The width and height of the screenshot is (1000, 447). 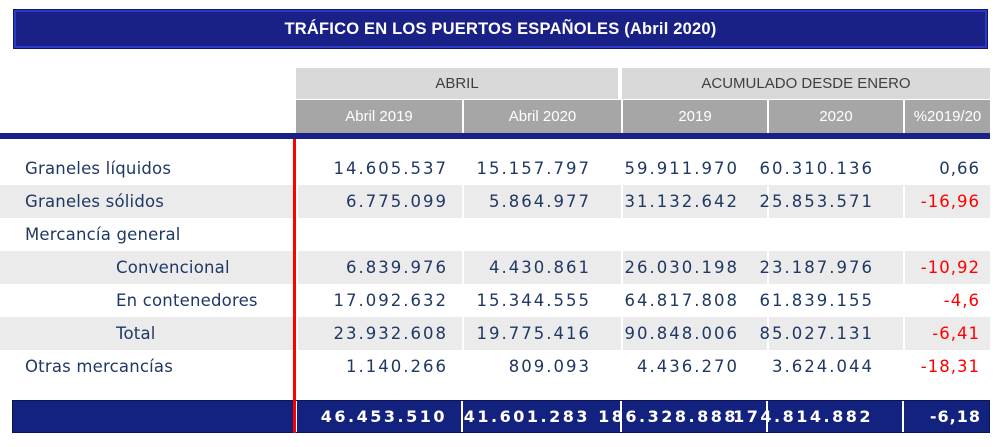 What do you see at coordinates (946, 366) in the screenshot?
I see `cell-pct: -18,31` at bounding box center [946, 366].